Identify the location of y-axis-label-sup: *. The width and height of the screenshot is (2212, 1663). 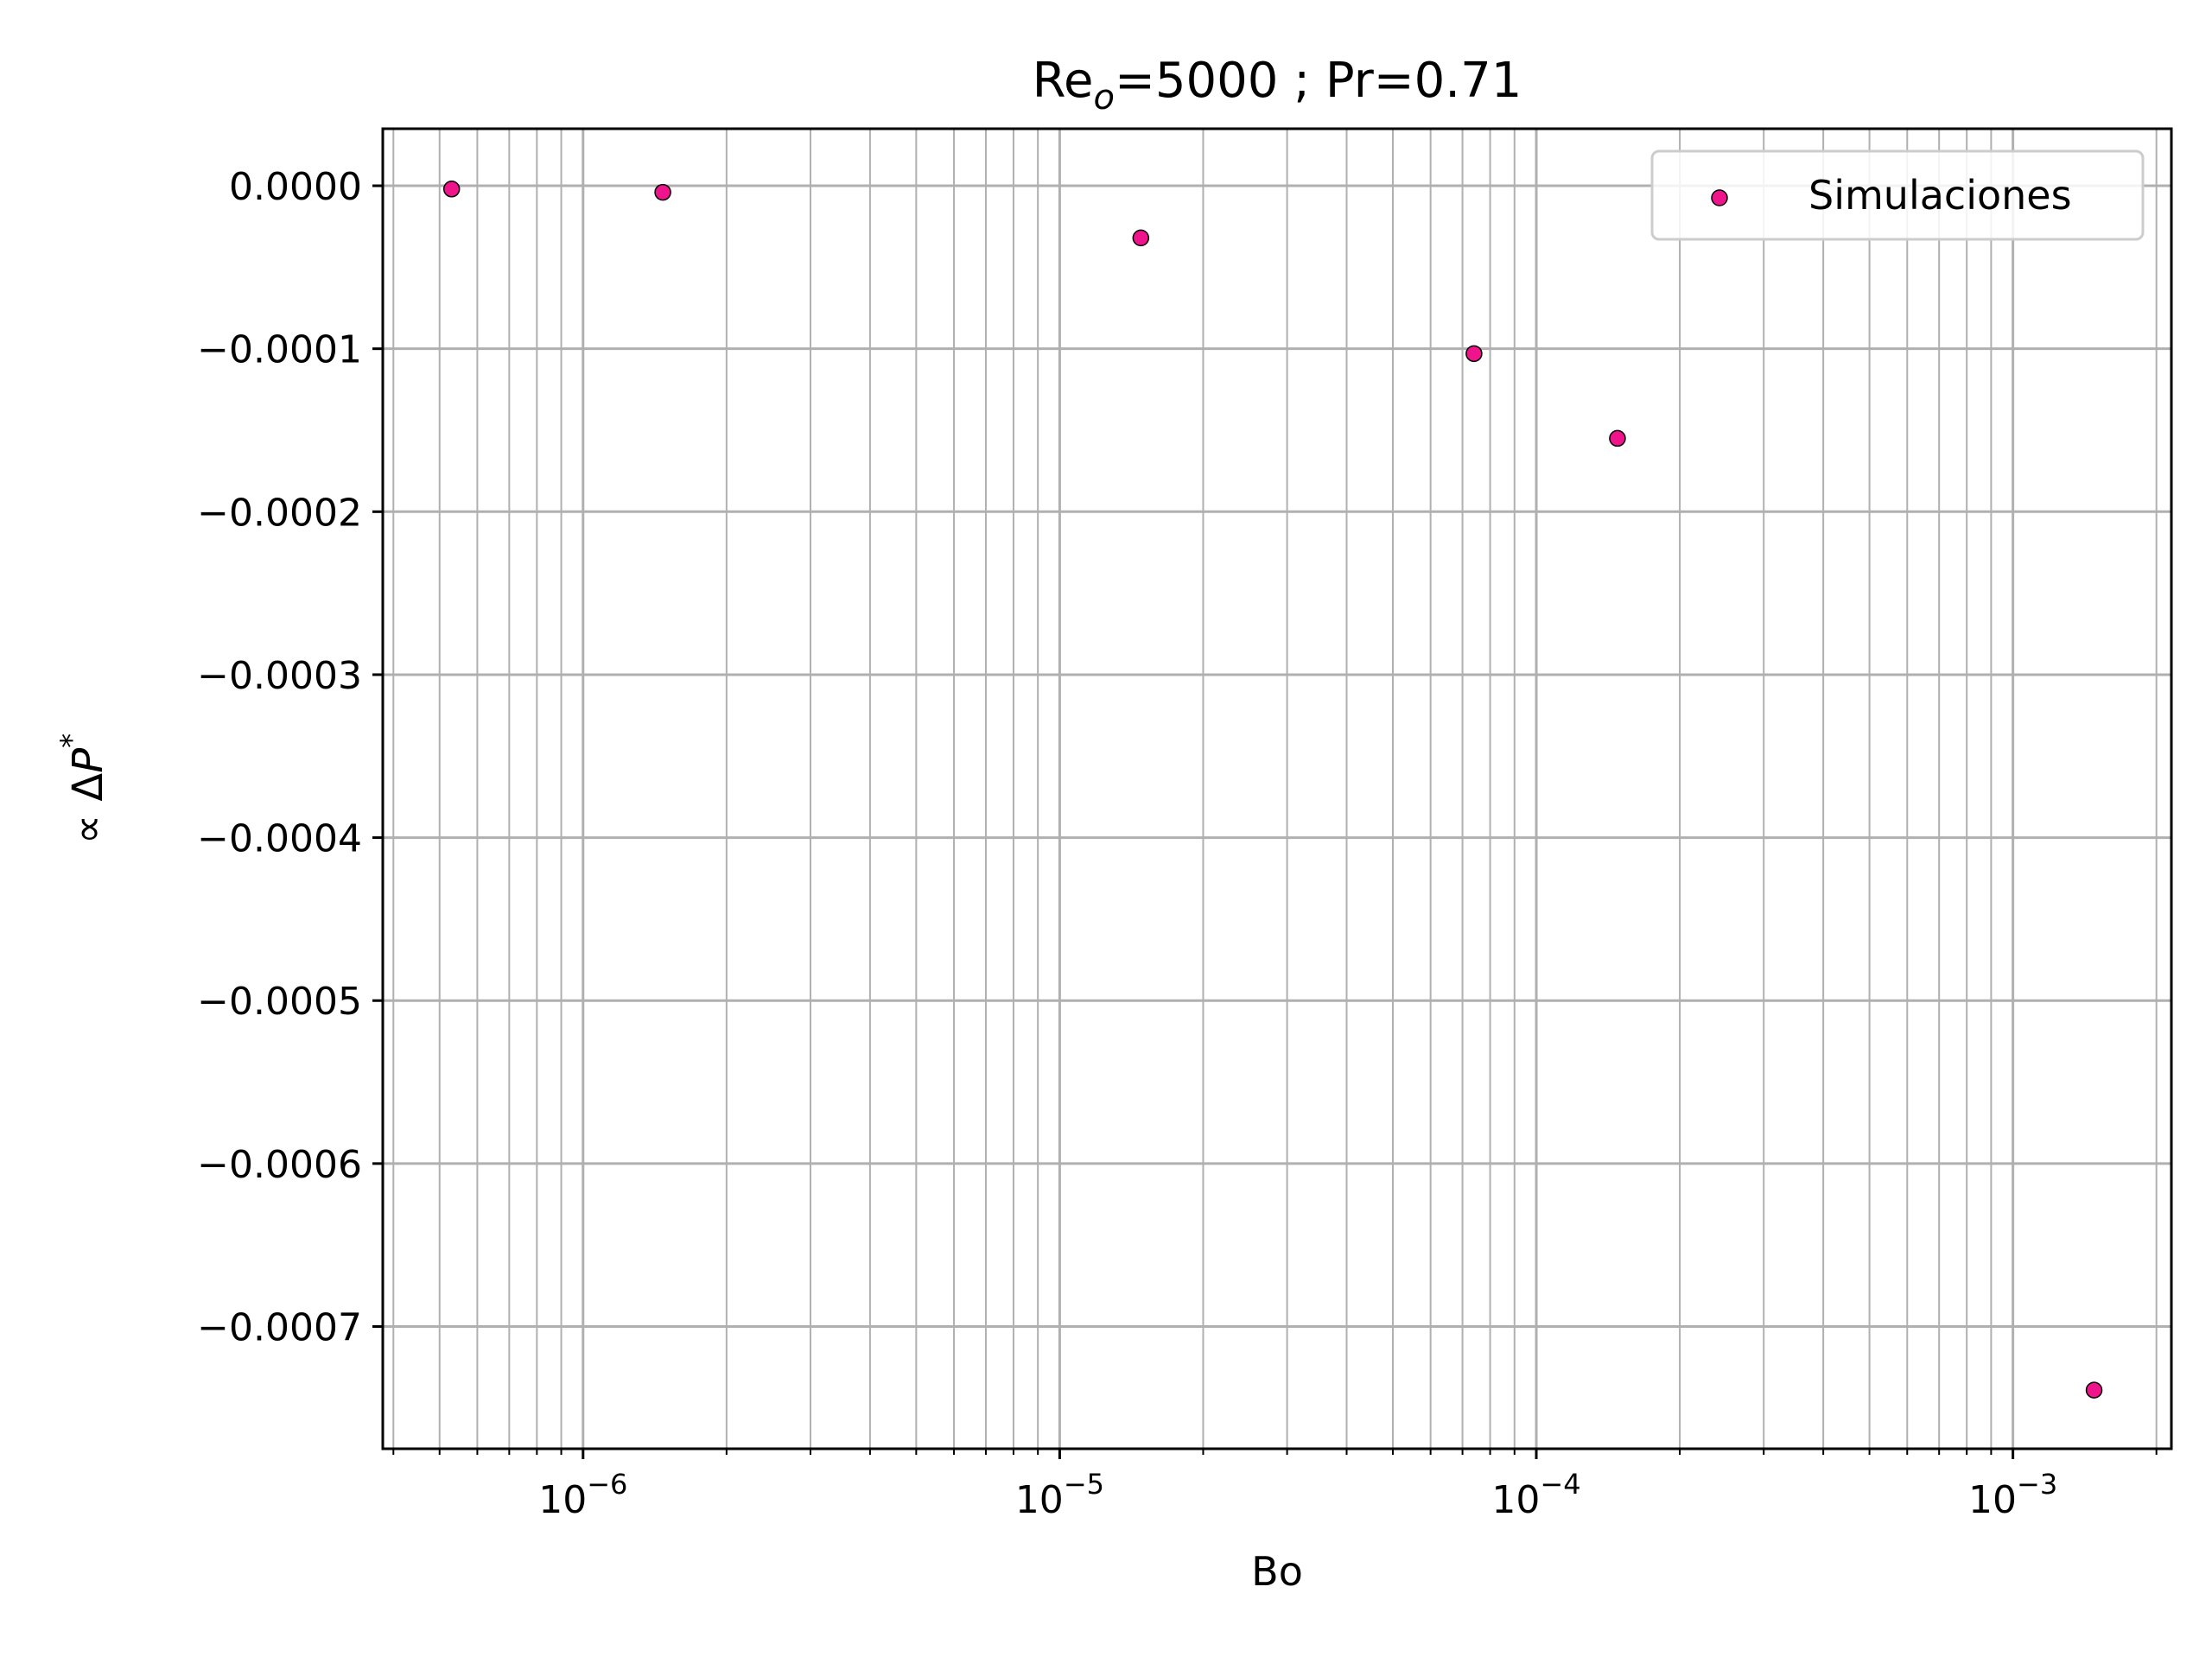
(71, 741).